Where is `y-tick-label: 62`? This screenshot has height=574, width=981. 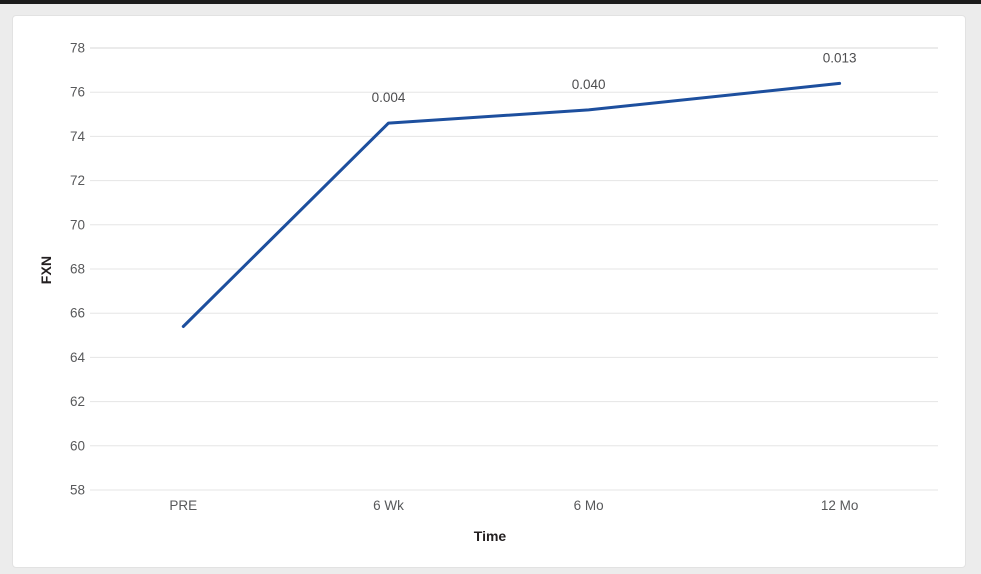
y-tick-label: 62 is located at coordinates (77, 401).